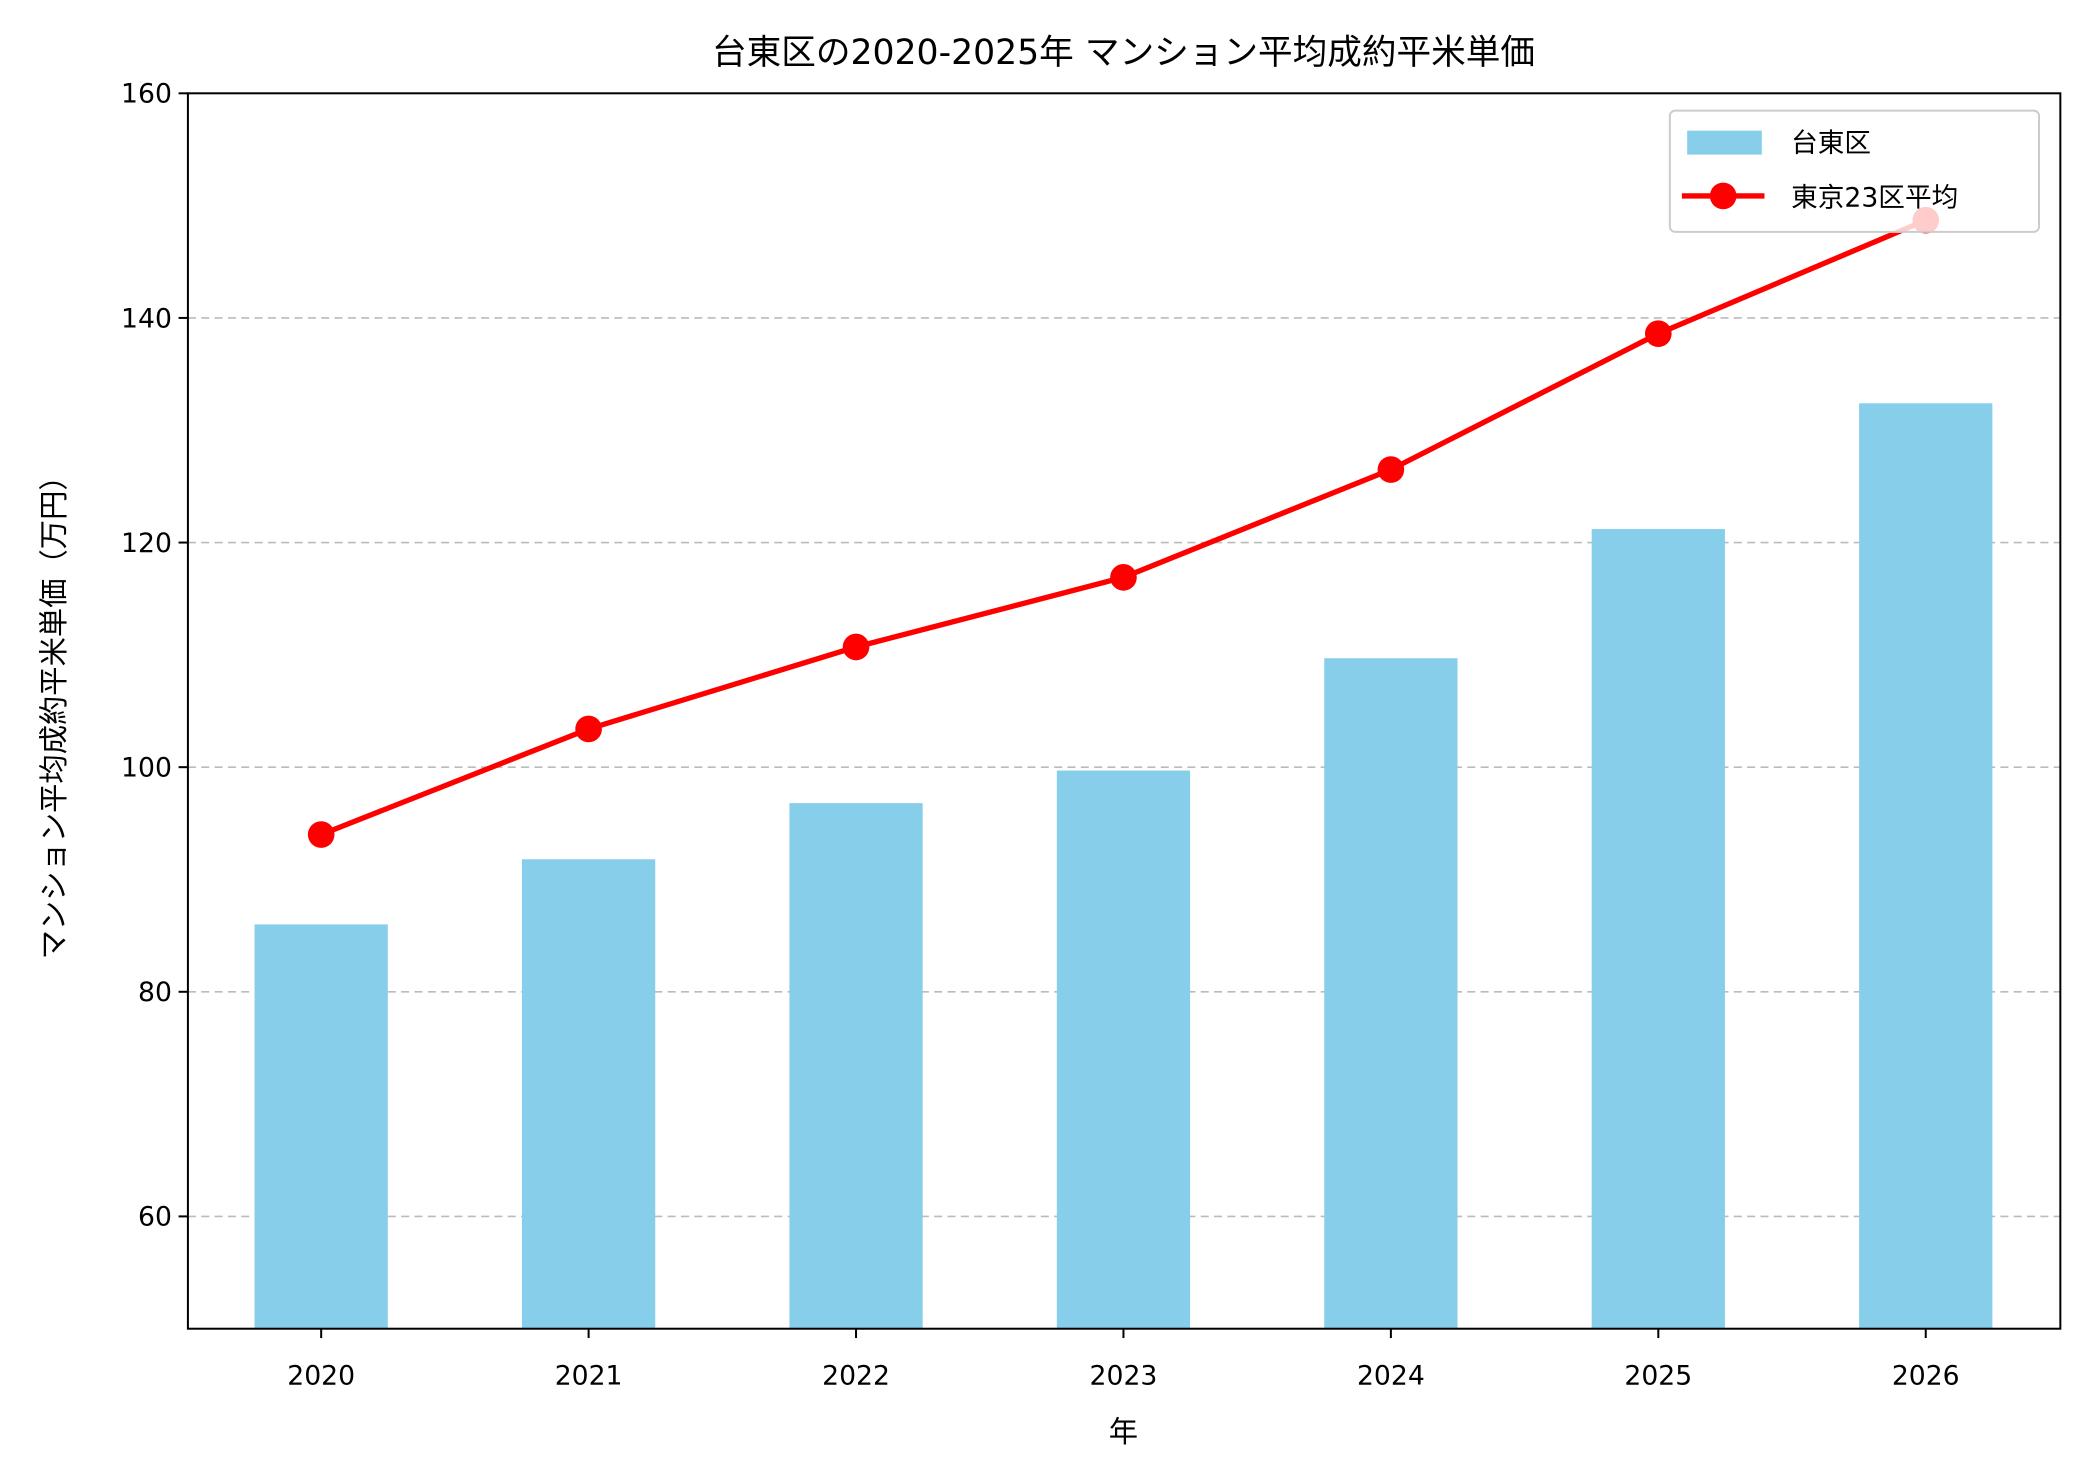  I want to click on x-tick-label: 2022, so click(856, 1376).